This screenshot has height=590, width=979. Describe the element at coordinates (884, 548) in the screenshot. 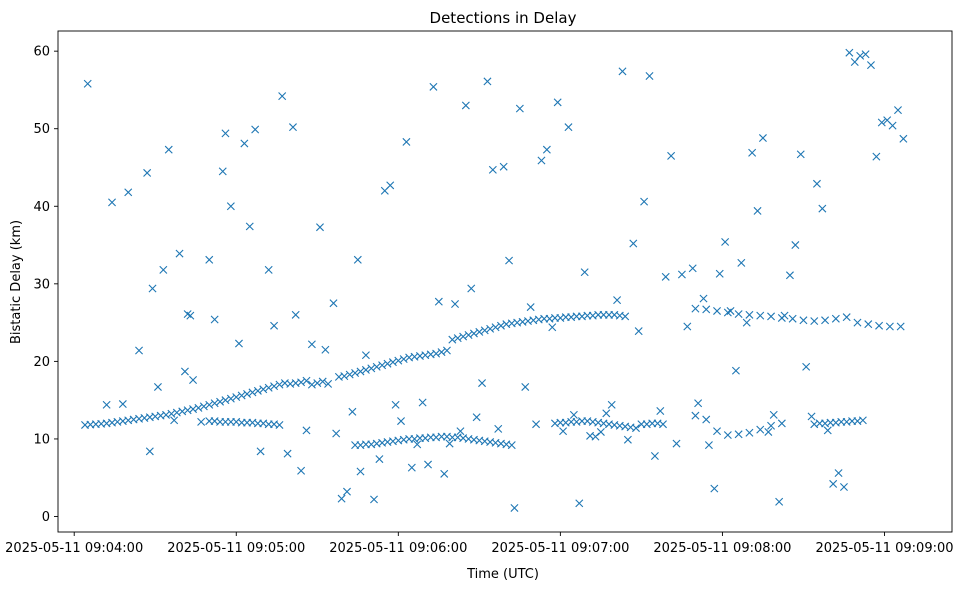

I see `x-tick-label-5: 2025-05-11 09:09:00` at that location.